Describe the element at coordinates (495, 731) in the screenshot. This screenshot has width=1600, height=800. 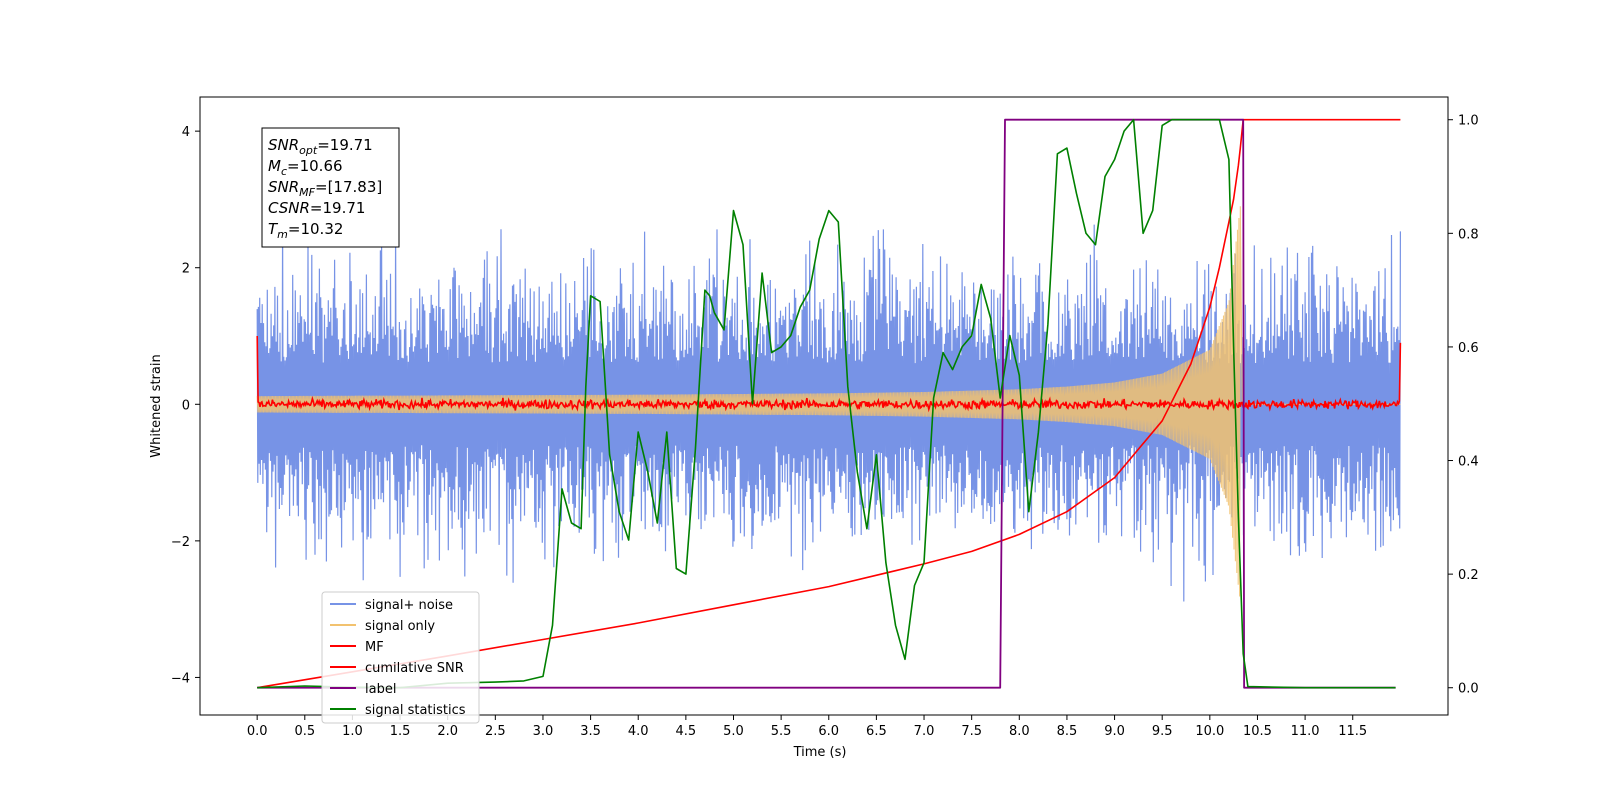
I see `x-tick-label: 2.5` at that location.